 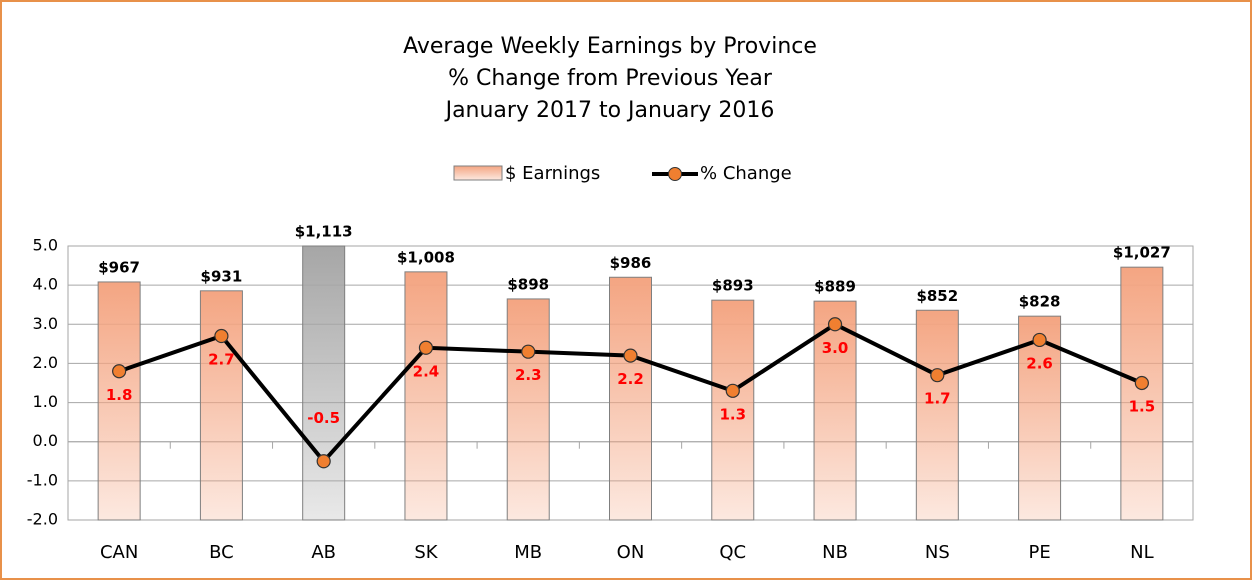 I want to click on x-tick-label: NL, so click(x=1142, y=552).